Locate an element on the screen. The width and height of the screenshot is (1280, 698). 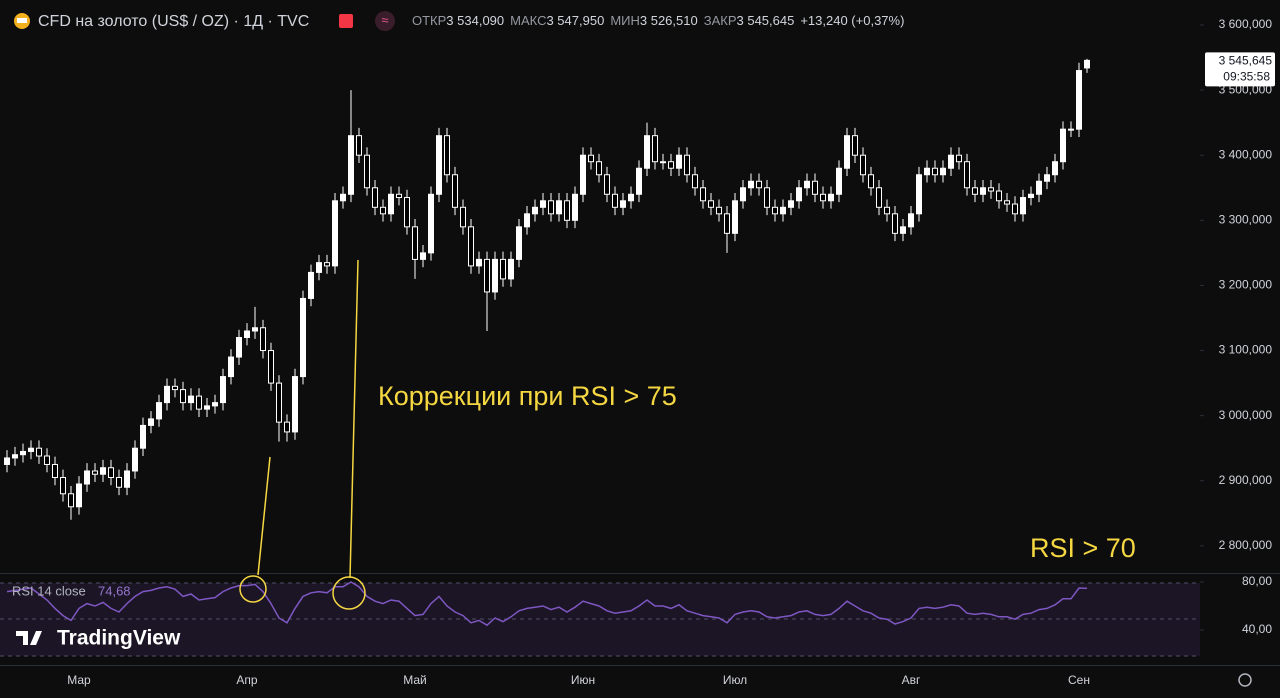
legend-value: 74,68 is located at coordinates (114, 590).